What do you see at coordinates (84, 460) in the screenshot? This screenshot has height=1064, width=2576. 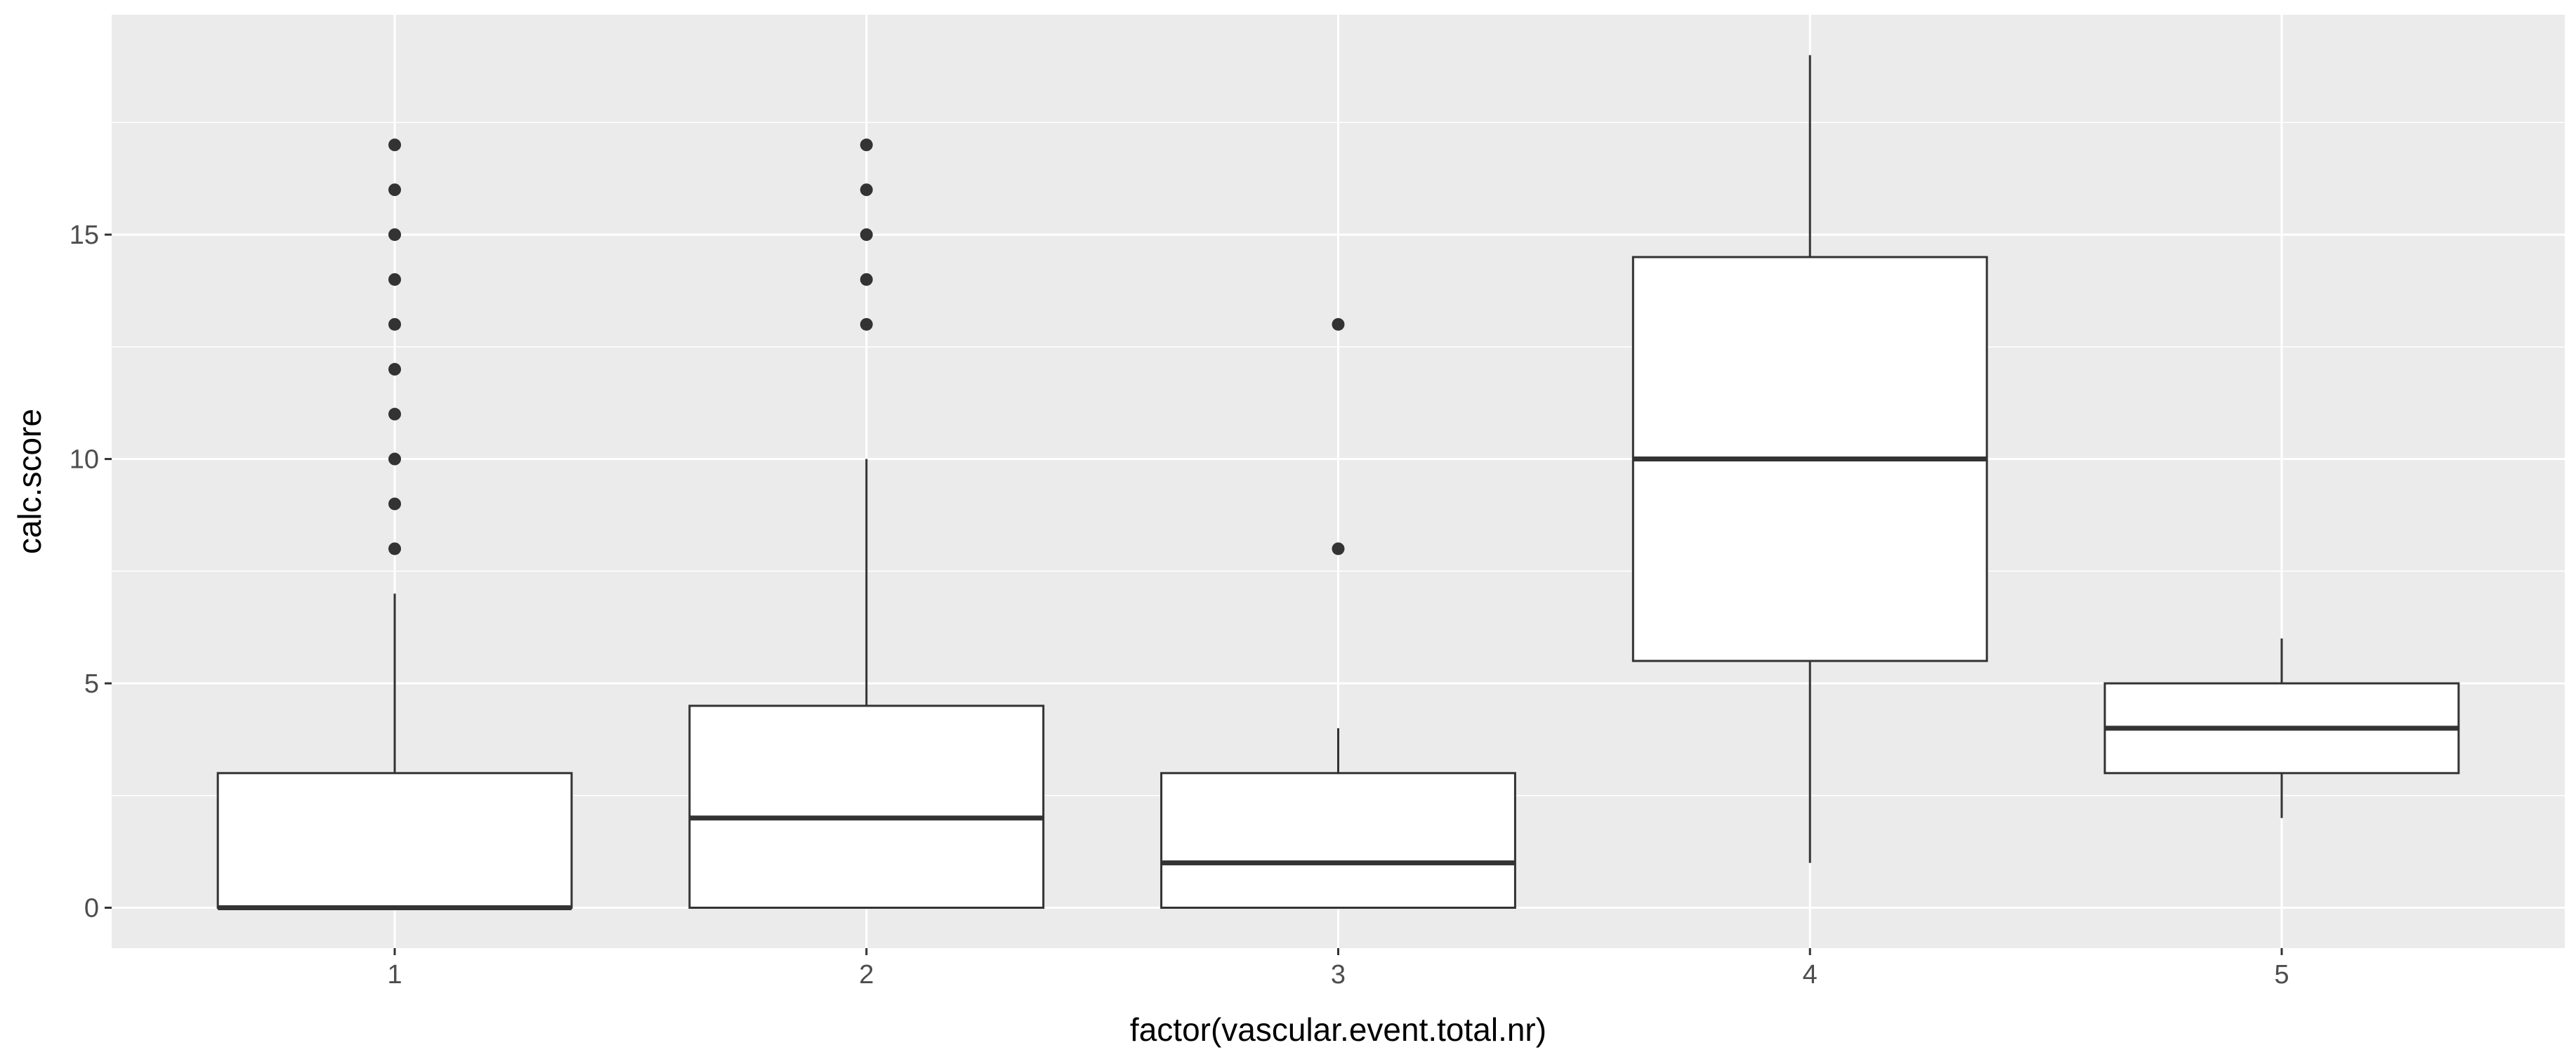 I see `y-tick-label: 10` at bounding box center [84, 460].